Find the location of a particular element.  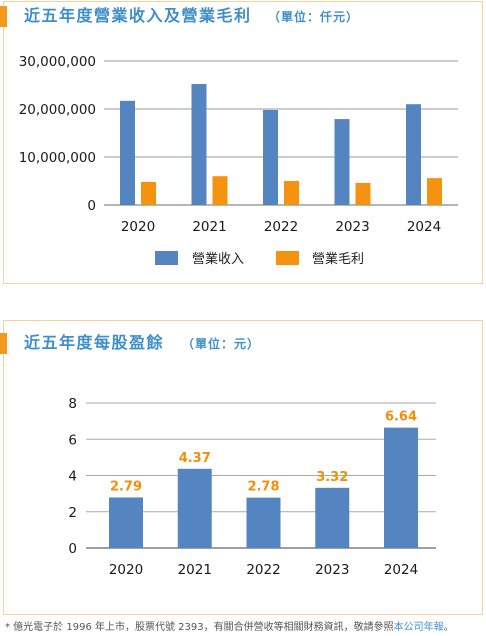

y-tick-label: 6 is located at coordinates (72, 440).